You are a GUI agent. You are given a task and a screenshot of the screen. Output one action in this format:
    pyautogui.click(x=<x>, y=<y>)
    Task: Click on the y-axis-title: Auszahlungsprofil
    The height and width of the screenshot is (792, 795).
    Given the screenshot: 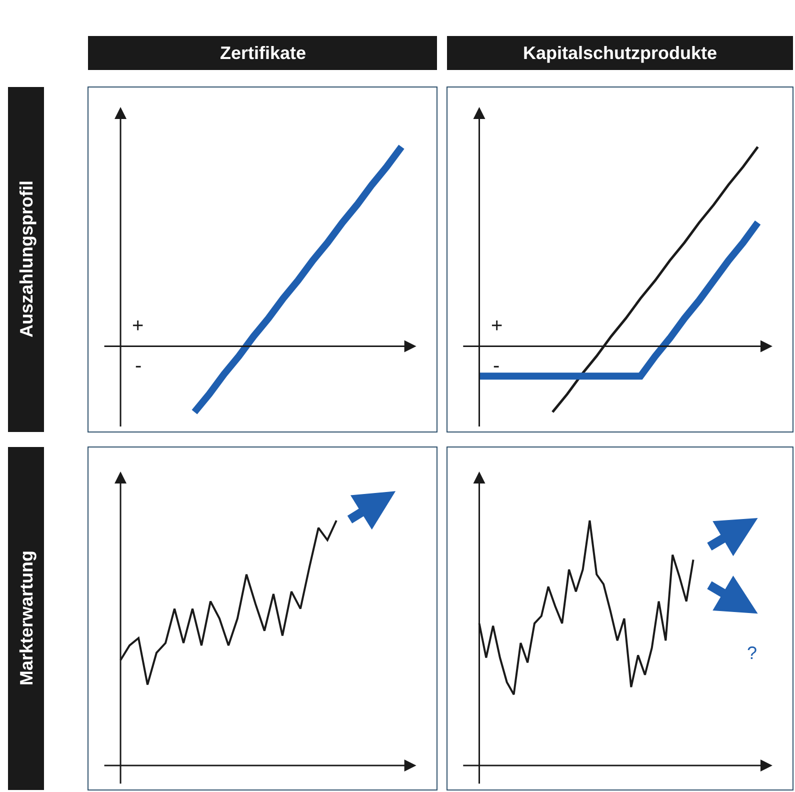 What is the action you would take?
    pyautogui.click(x=26, y=259)
    